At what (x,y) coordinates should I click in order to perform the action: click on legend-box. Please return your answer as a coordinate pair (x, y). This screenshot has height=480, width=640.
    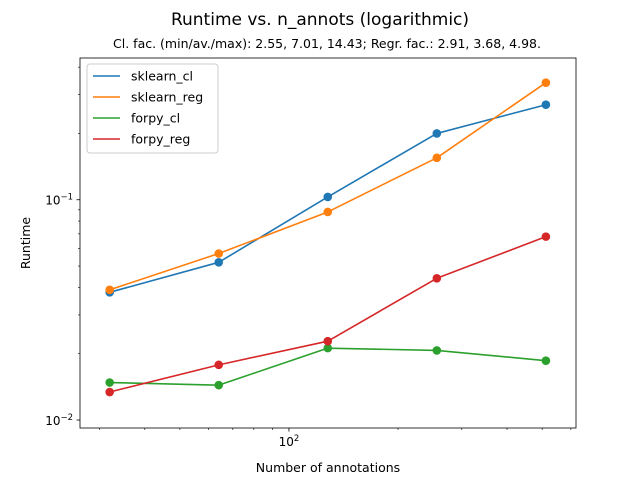
    Looking at the image, I should click on (152, 108).